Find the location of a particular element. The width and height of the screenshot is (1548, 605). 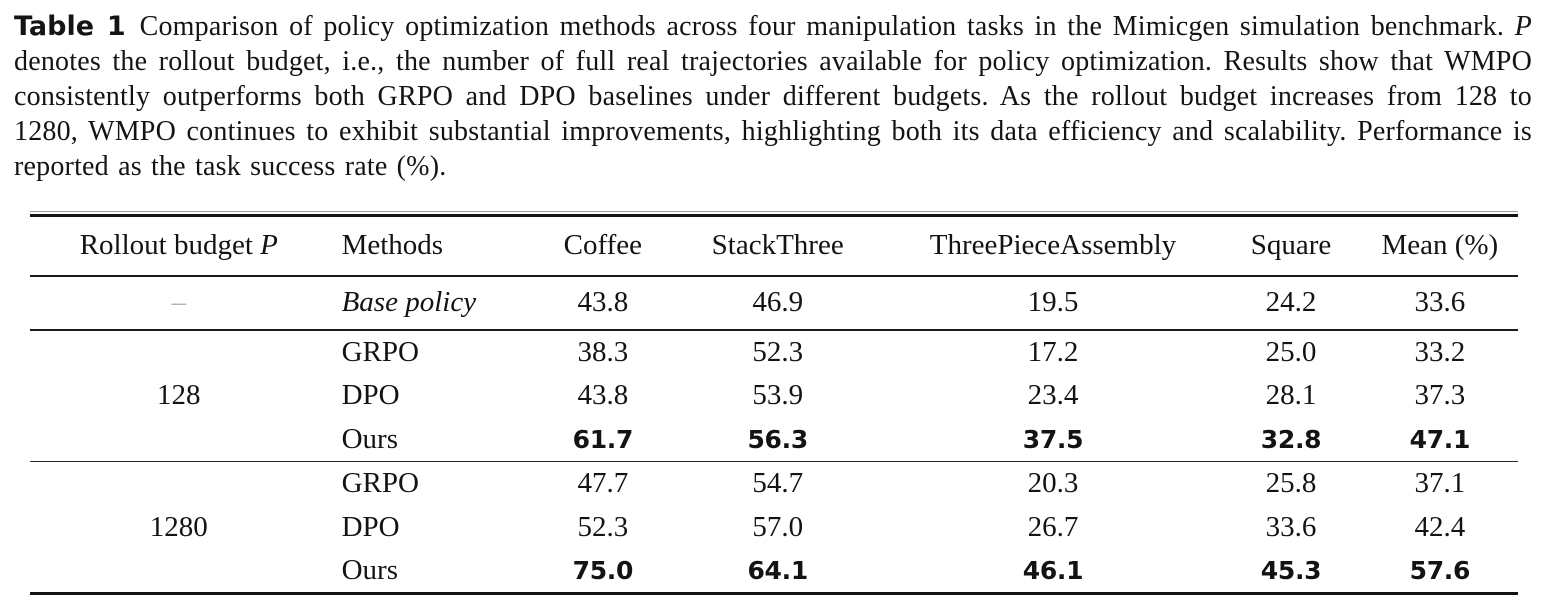

value-cell: 33.2 is located at coordinates (1440, 351).